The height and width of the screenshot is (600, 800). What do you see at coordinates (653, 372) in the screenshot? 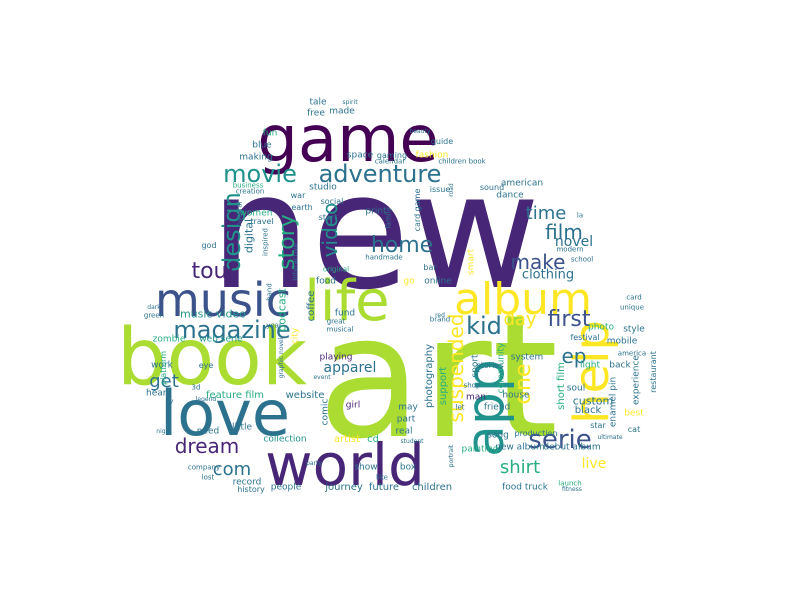
I see `word-restaurant: restaurant` at bounding box center [653, 372].